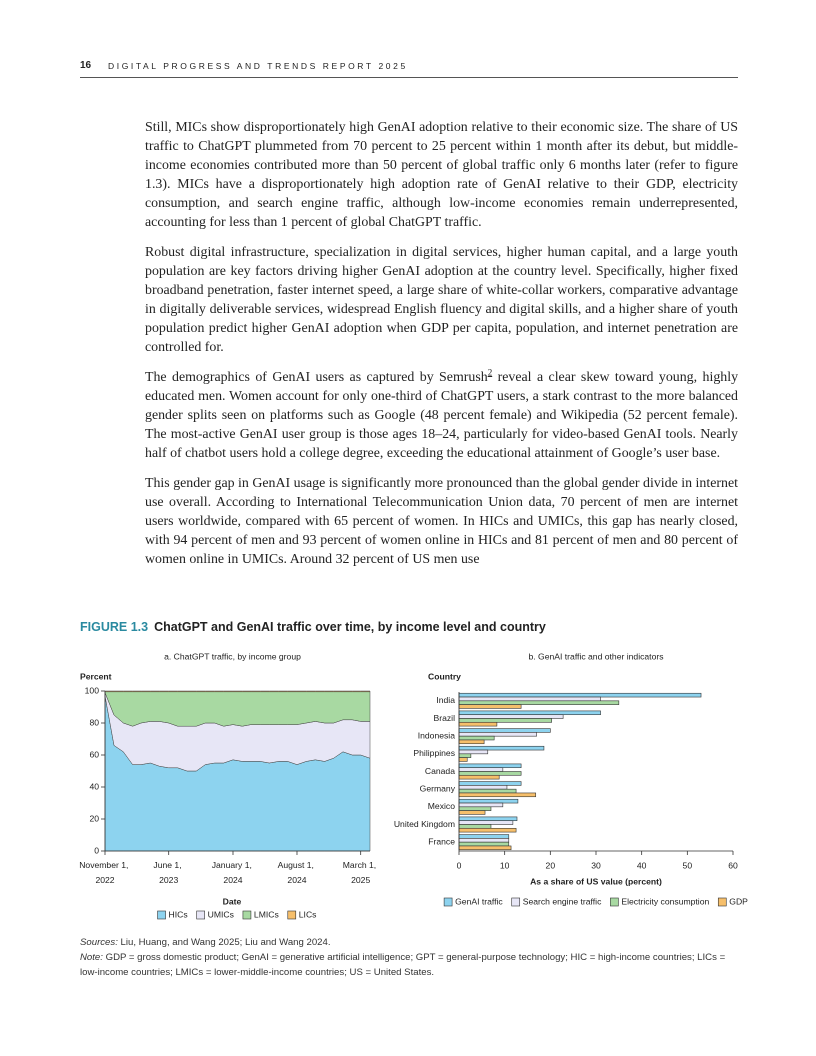 This screenshot has height=1056, width=816. Describe the element at coordinates (86, 65) in the screenshot. I see `page-number: 16` at that location.